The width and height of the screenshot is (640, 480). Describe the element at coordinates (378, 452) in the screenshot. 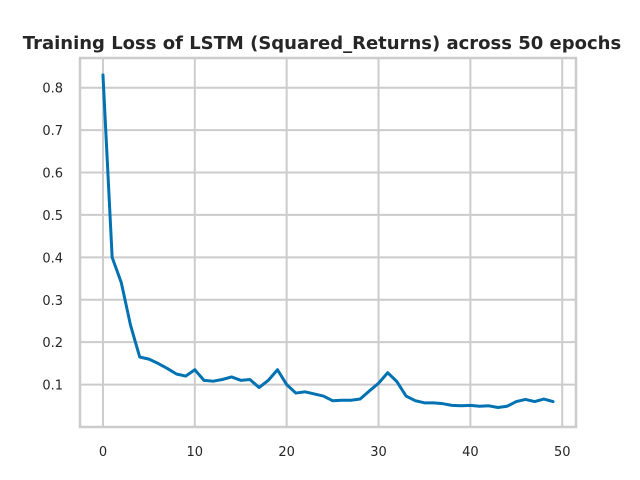

I see `x-tick-label: 30` at that location.